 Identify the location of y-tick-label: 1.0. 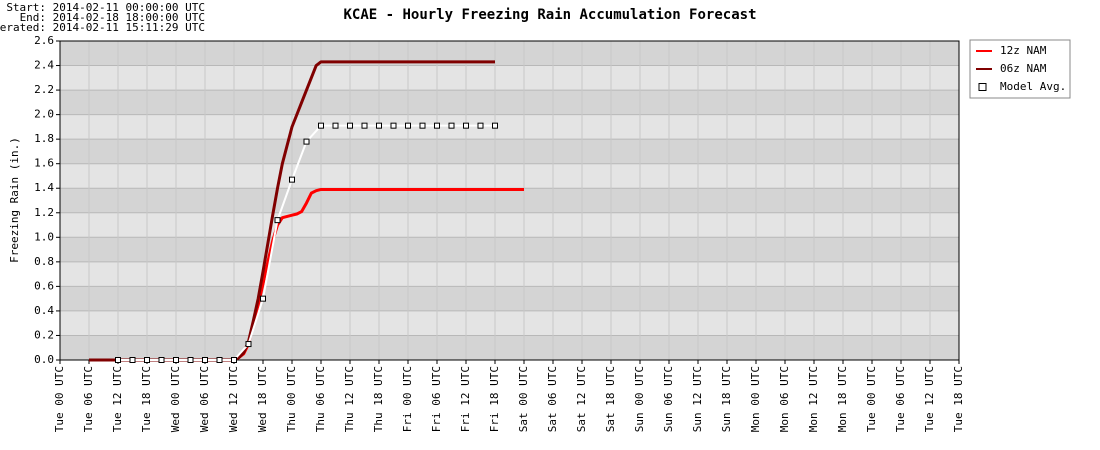
(44, 236).